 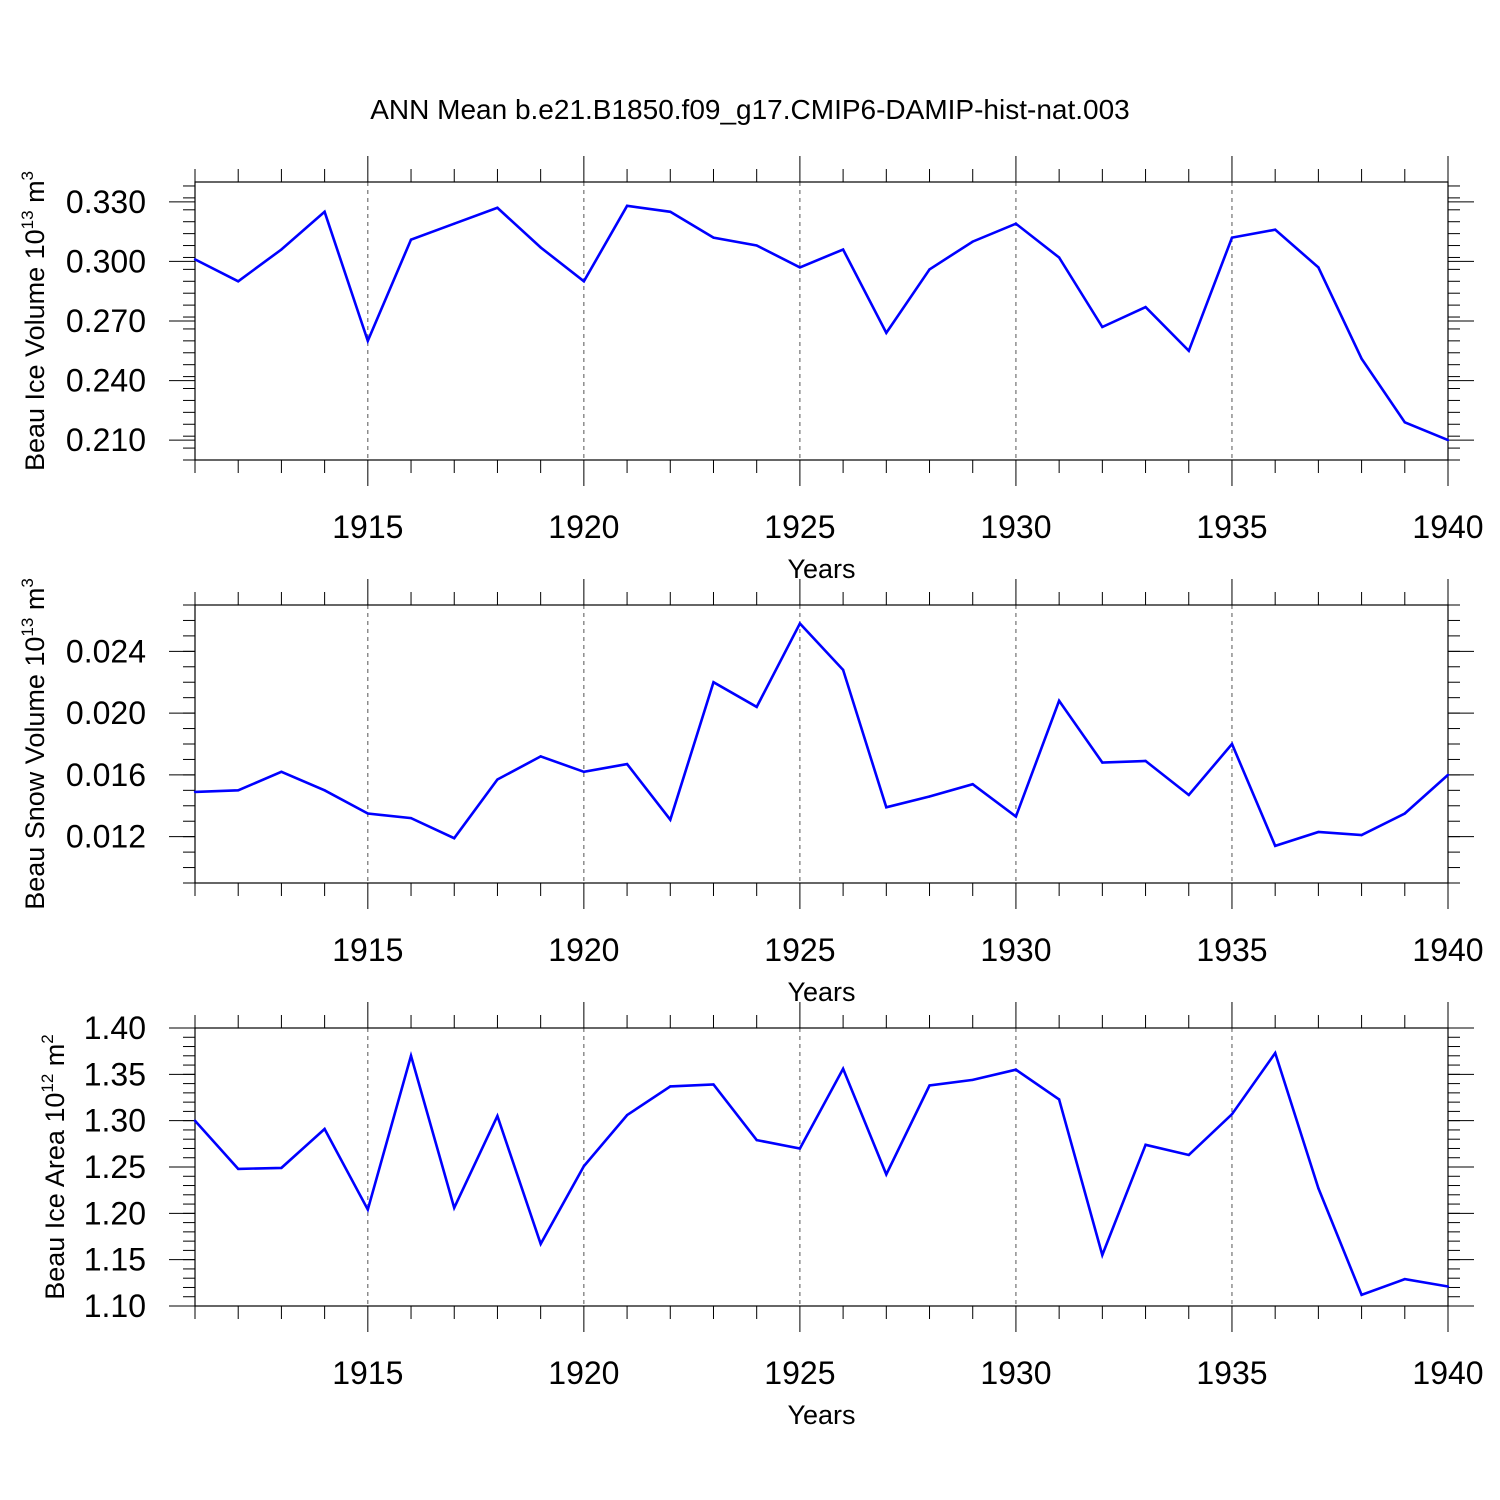 What do you see at coordinates (799, 1373) in the screenshot?
I see `x-tick-label: 1925` at bounding box center [799, 1373].